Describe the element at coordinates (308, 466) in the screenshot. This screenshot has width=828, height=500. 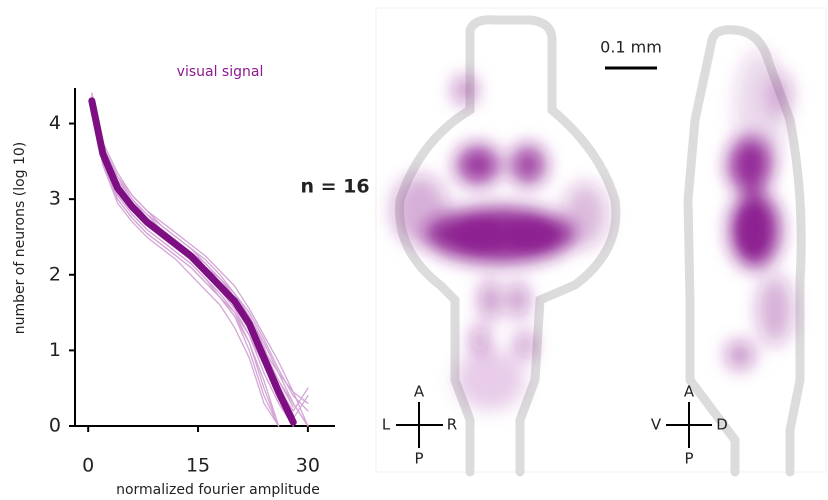
I see `x-tick-label: 30` at that location.